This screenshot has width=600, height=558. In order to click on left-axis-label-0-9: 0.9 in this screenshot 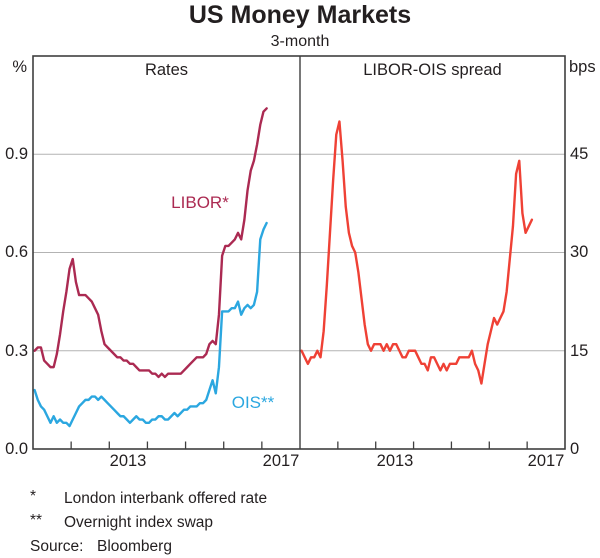, I will do `click(16, 154)`.